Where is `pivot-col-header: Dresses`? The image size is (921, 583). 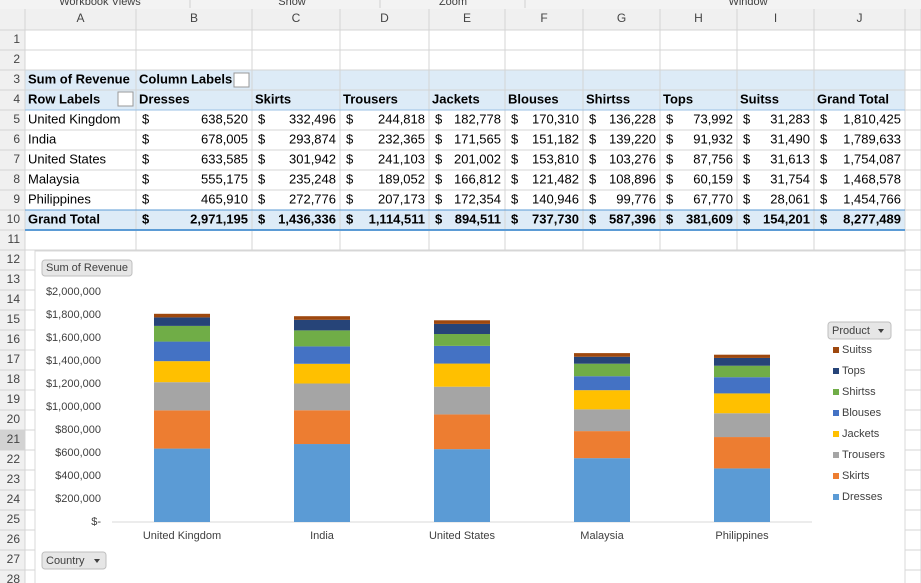
pivot-col-header: Dresses is located at coordinates (164, 98).